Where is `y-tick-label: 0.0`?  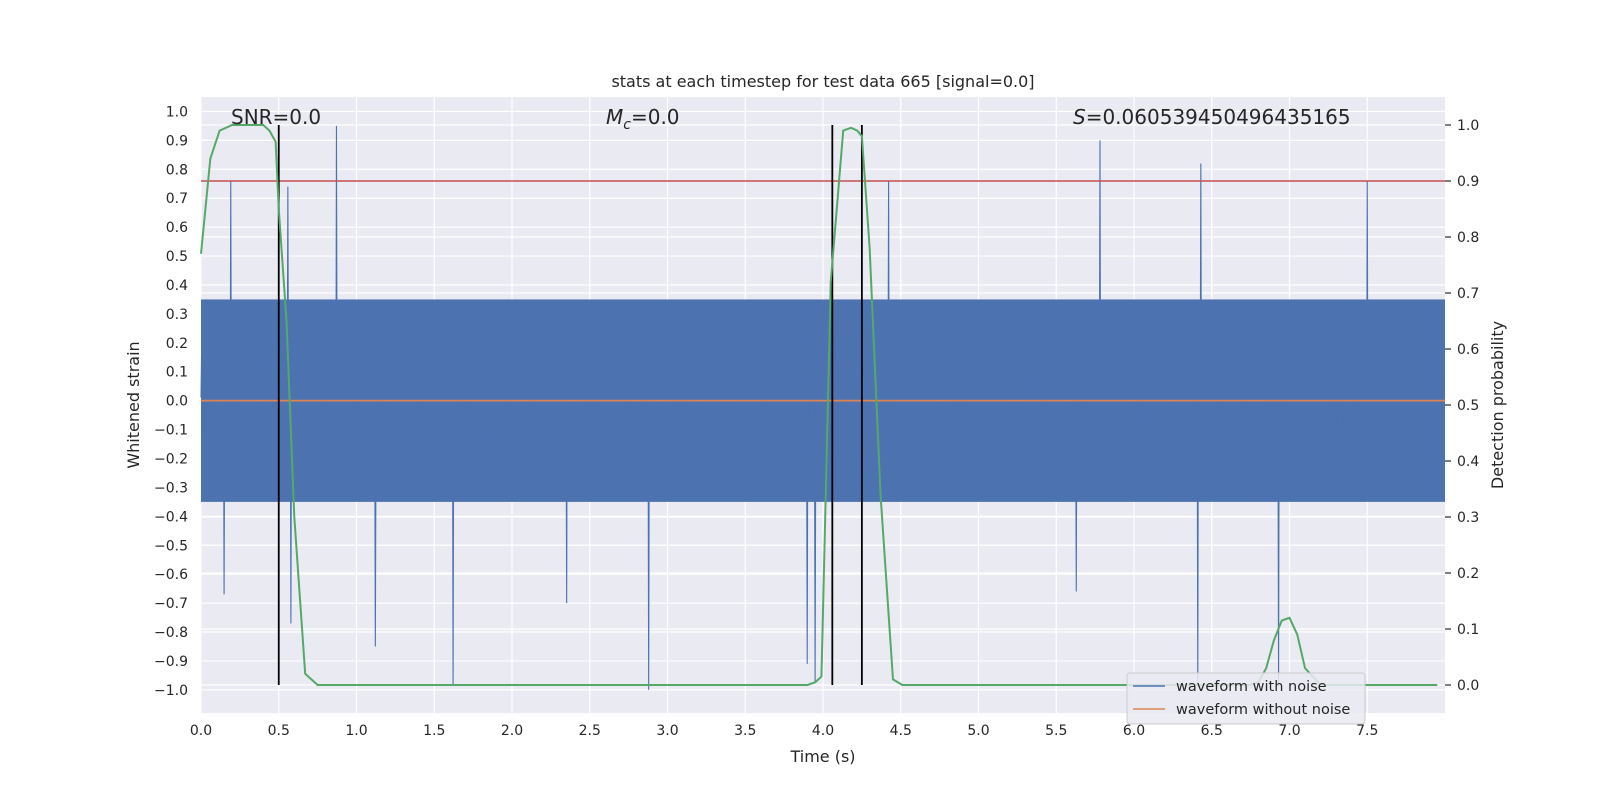
y-tick-label: 0.0 is located at coordinates (177, 402).